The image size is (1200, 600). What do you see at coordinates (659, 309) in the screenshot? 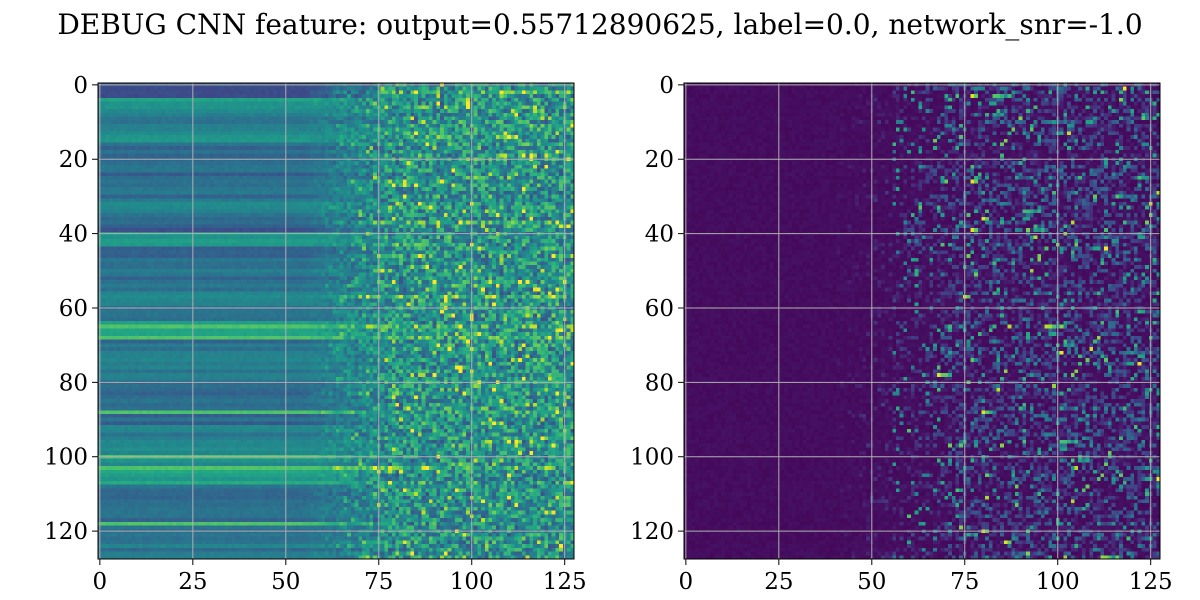
I see `right-y-tick-label: 60` at bounding box center [659, 309].